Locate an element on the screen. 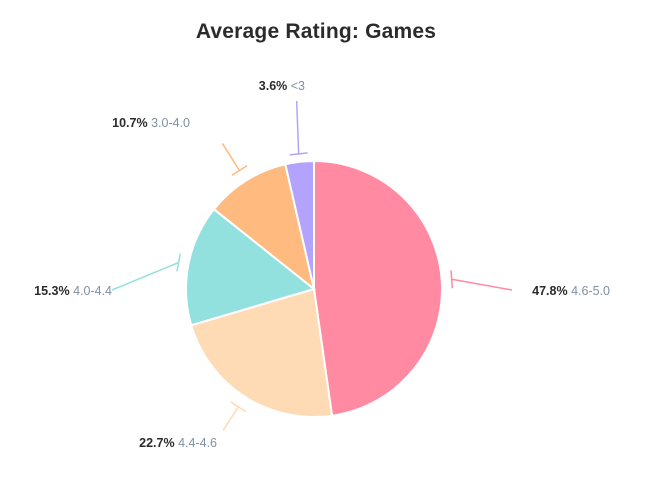 Image resolution: width=650 pixels, height=477 pixels. slice-label: 15.3% 4.0-4.4 is located at coordinates (73, 291).